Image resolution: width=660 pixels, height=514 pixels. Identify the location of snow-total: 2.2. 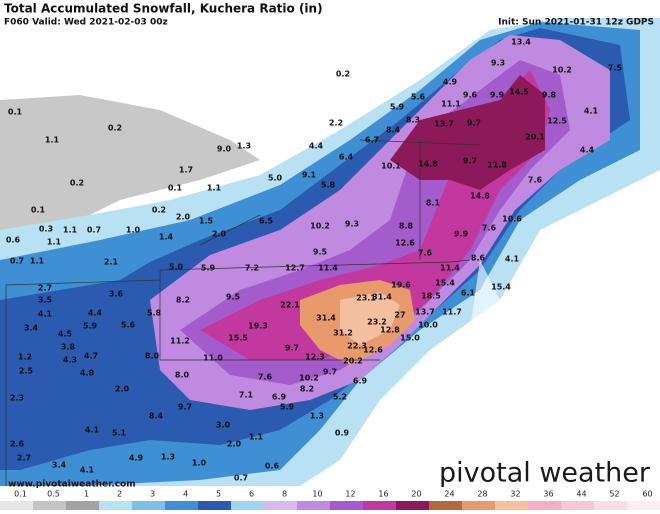
(336, 123).